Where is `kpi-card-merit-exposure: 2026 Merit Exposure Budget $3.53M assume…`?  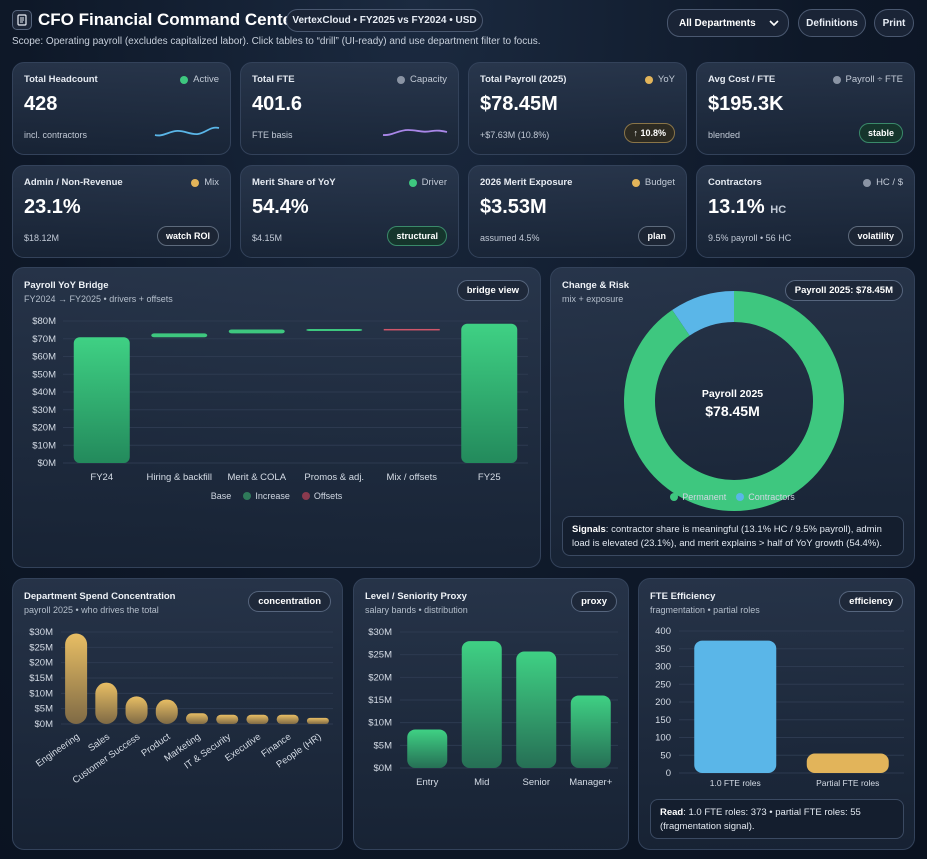 kpi-card-merit-exposure: 2026 Merit Exposure Budget $3.53M assume… is located at coordinates (577, 211).